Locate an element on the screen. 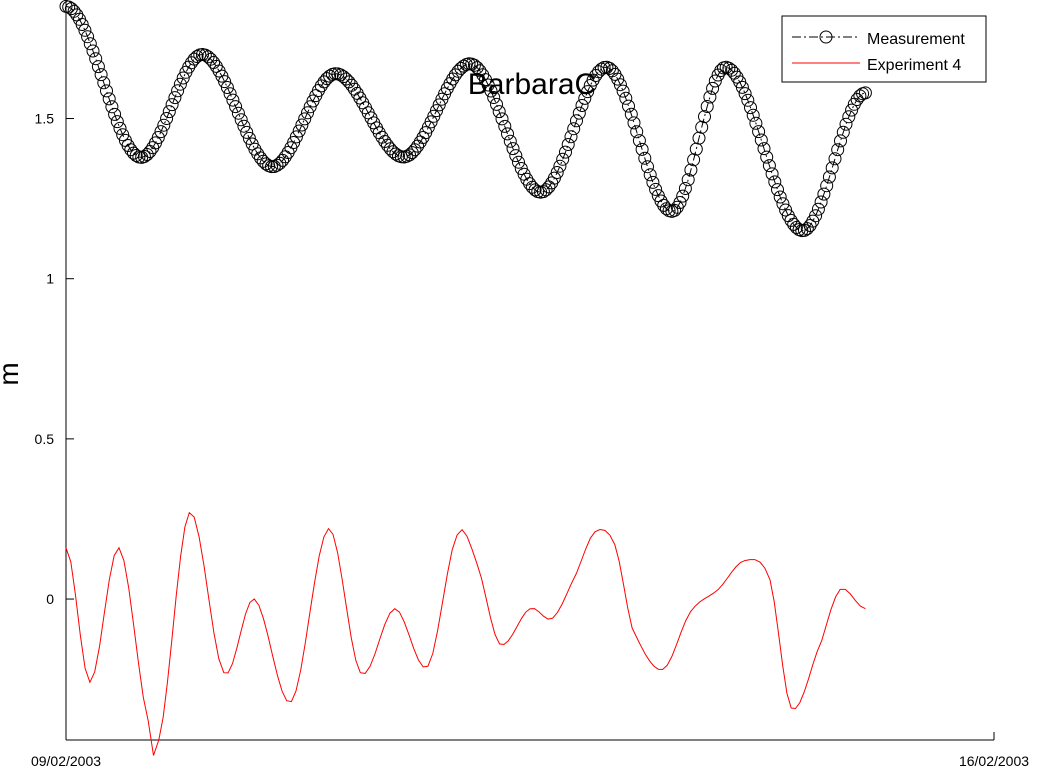  legend: Measurement Experiment 4 is located at coordinates (884, 49).